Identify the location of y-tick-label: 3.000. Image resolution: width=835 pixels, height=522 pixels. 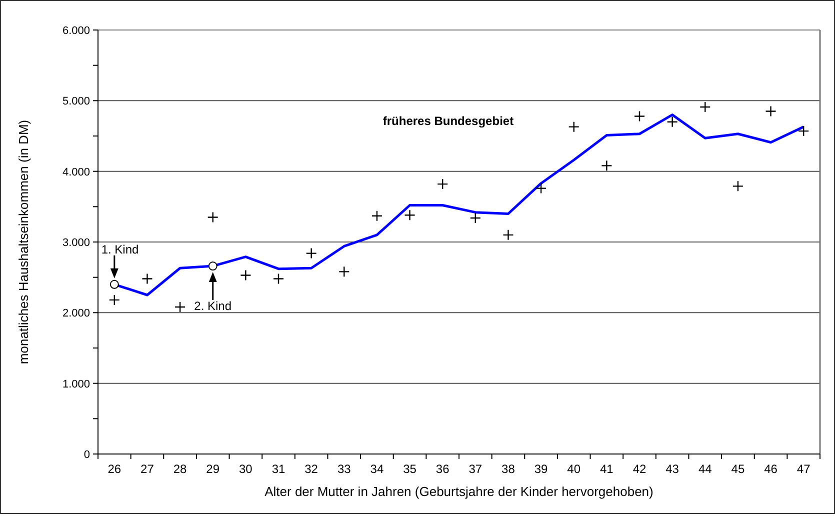
(76, 243).